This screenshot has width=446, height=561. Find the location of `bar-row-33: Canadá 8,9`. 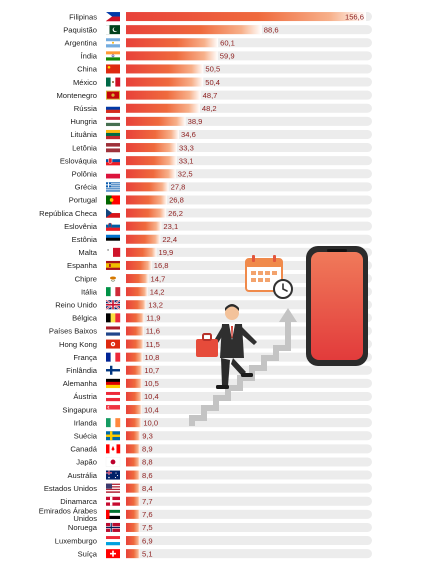

bar-row-33: Canadá 8,9 is located at coordinates (221, 449).